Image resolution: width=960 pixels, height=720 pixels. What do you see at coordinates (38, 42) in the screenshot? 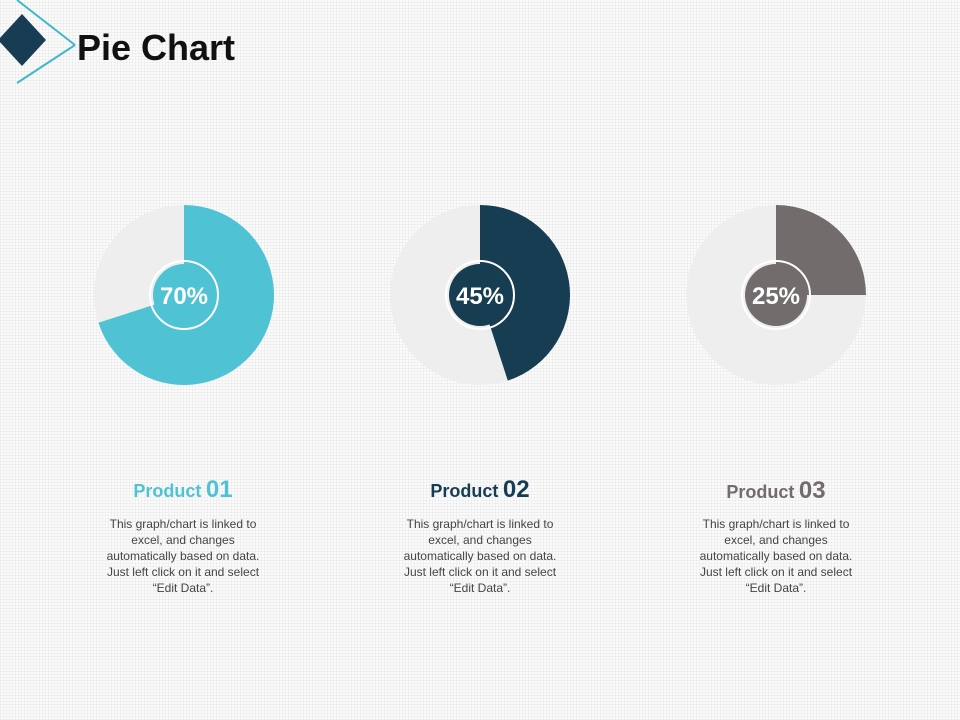
I see `corner-diamond-icon` at bounding box center [38, 42].